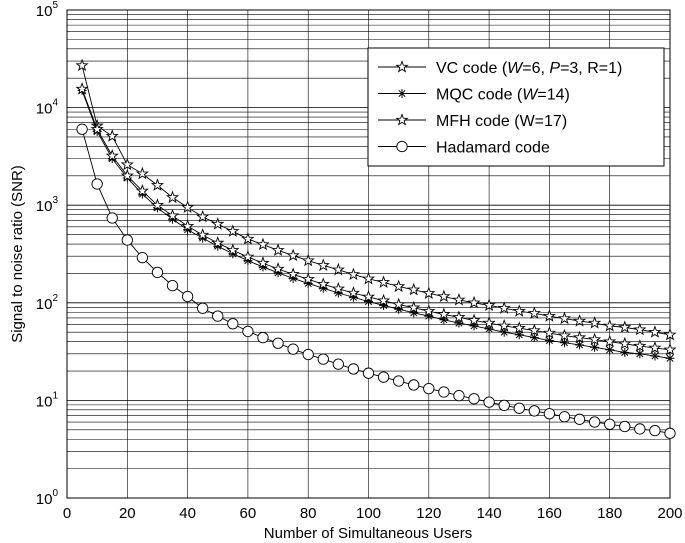  What do you see at coordinates (248, 513) in the screenshot?
I see `x-tick-label: 60` at bounding box center [248, 513].